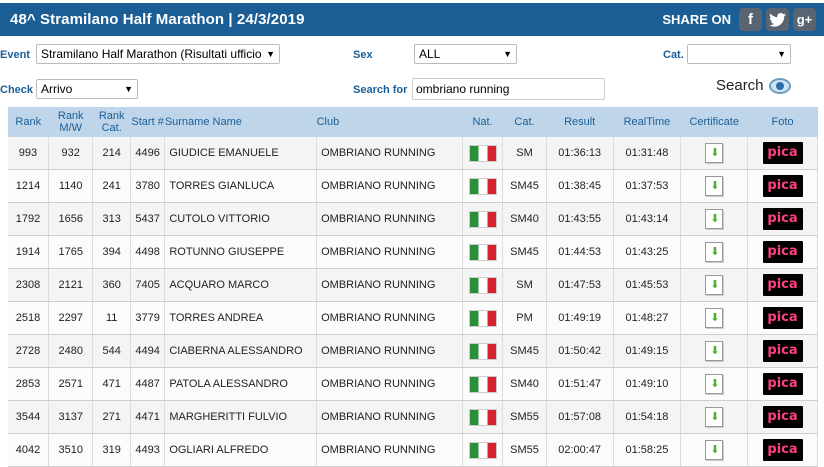  What do you see at coordinates (70, 122) in the screenshot?
I see `header-rank-mw: Rank M/W` at bounding box center [70, 122].